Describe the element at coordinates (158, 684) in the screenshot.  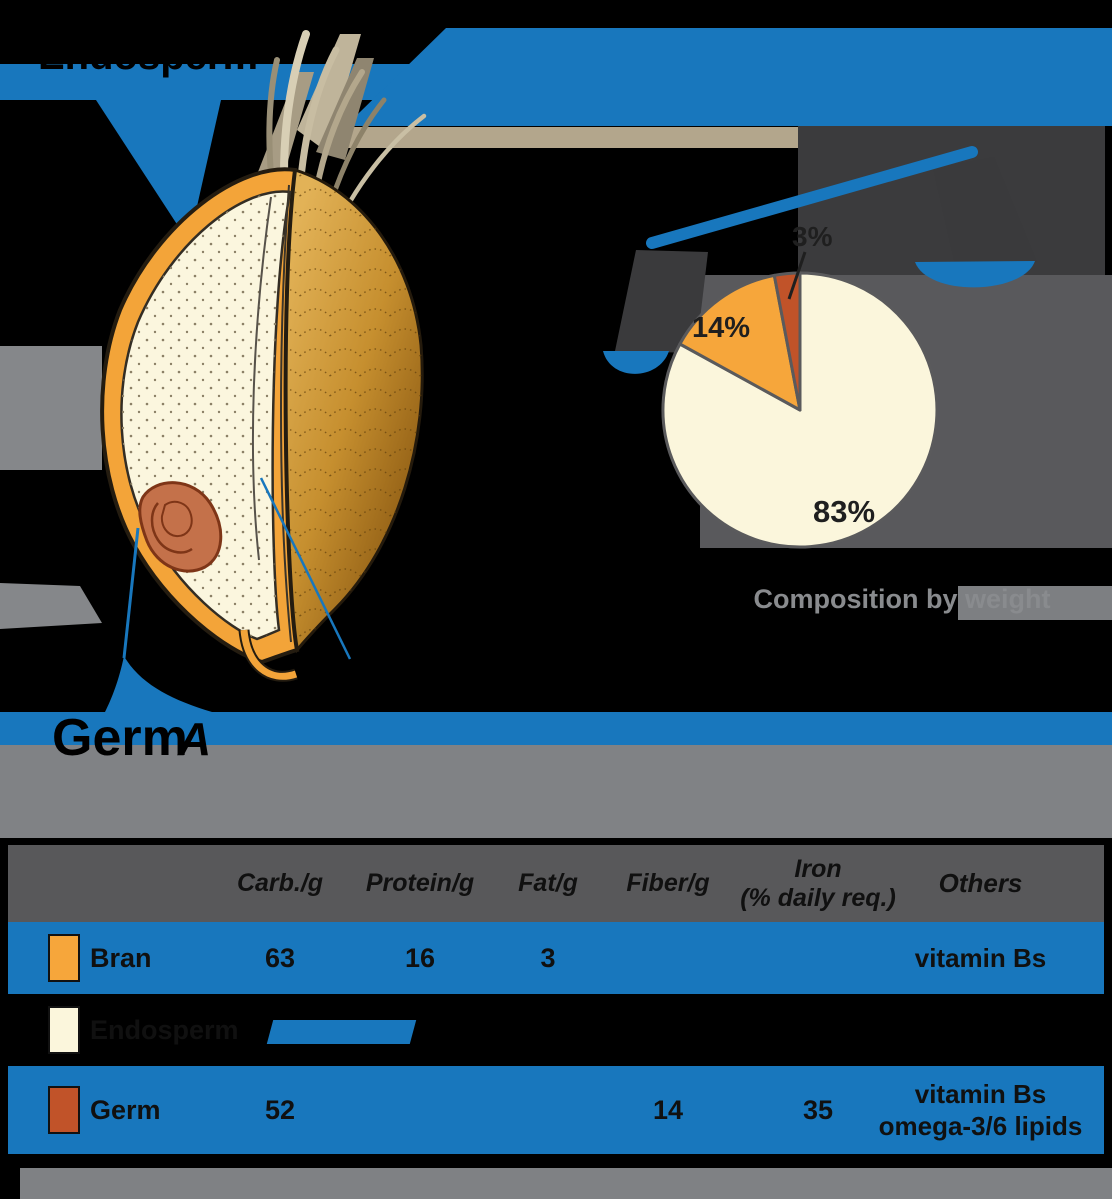
I see `germ-callout-swoosh` at that location.